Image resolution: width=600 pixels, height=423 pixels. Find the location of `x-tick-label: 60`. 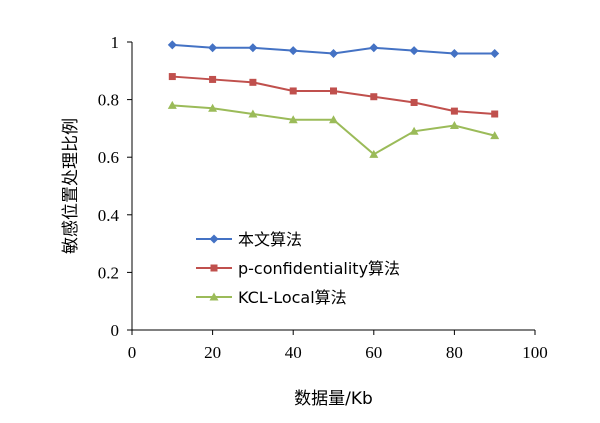

x-tick-label: 60 is located at coordinates (373, 352).